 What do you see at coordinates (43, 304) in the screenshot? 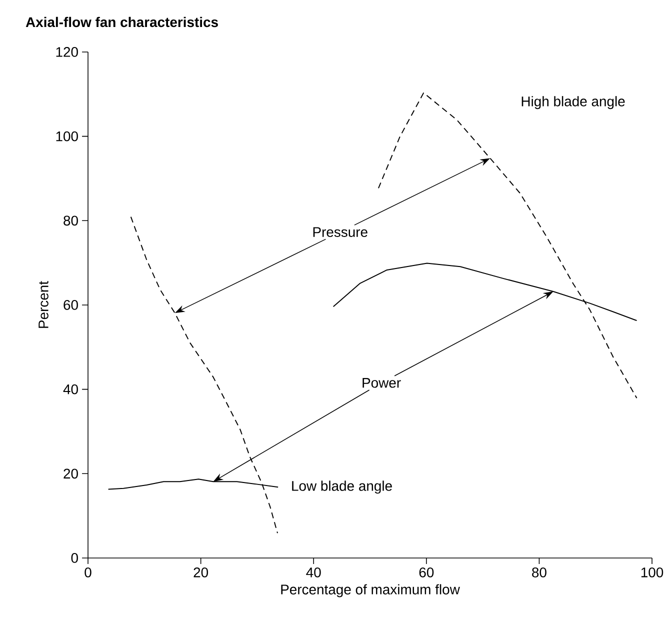
I see `y-axis-title: Percent` at bounding box center [43, 304].